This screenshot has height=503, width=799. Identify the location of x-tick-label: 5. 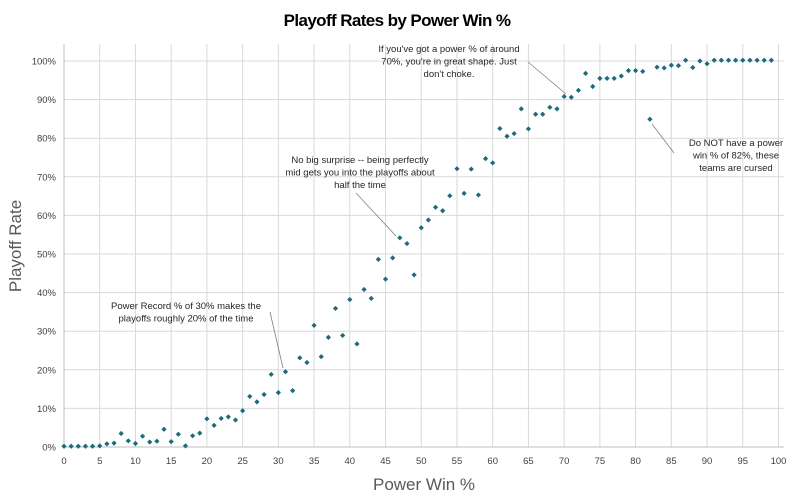
(99, 461).